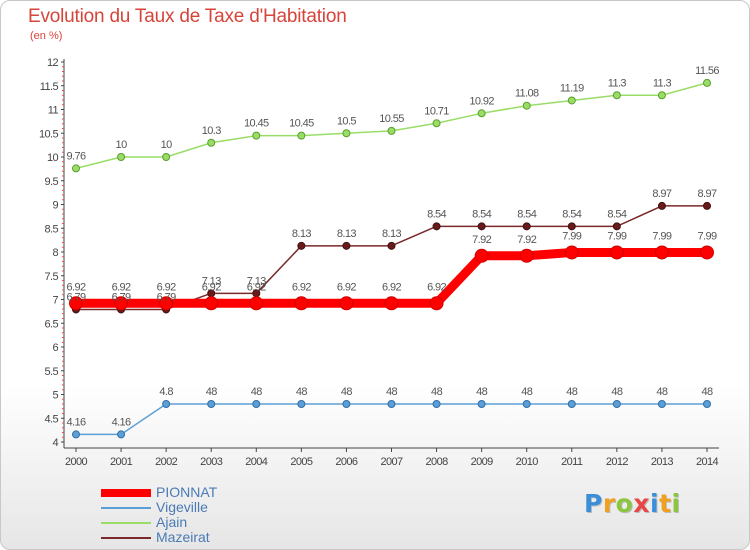  Describe the element at coordinates (482, 462) in the screenshot. I see `x-tick-label: 2009` at that location.